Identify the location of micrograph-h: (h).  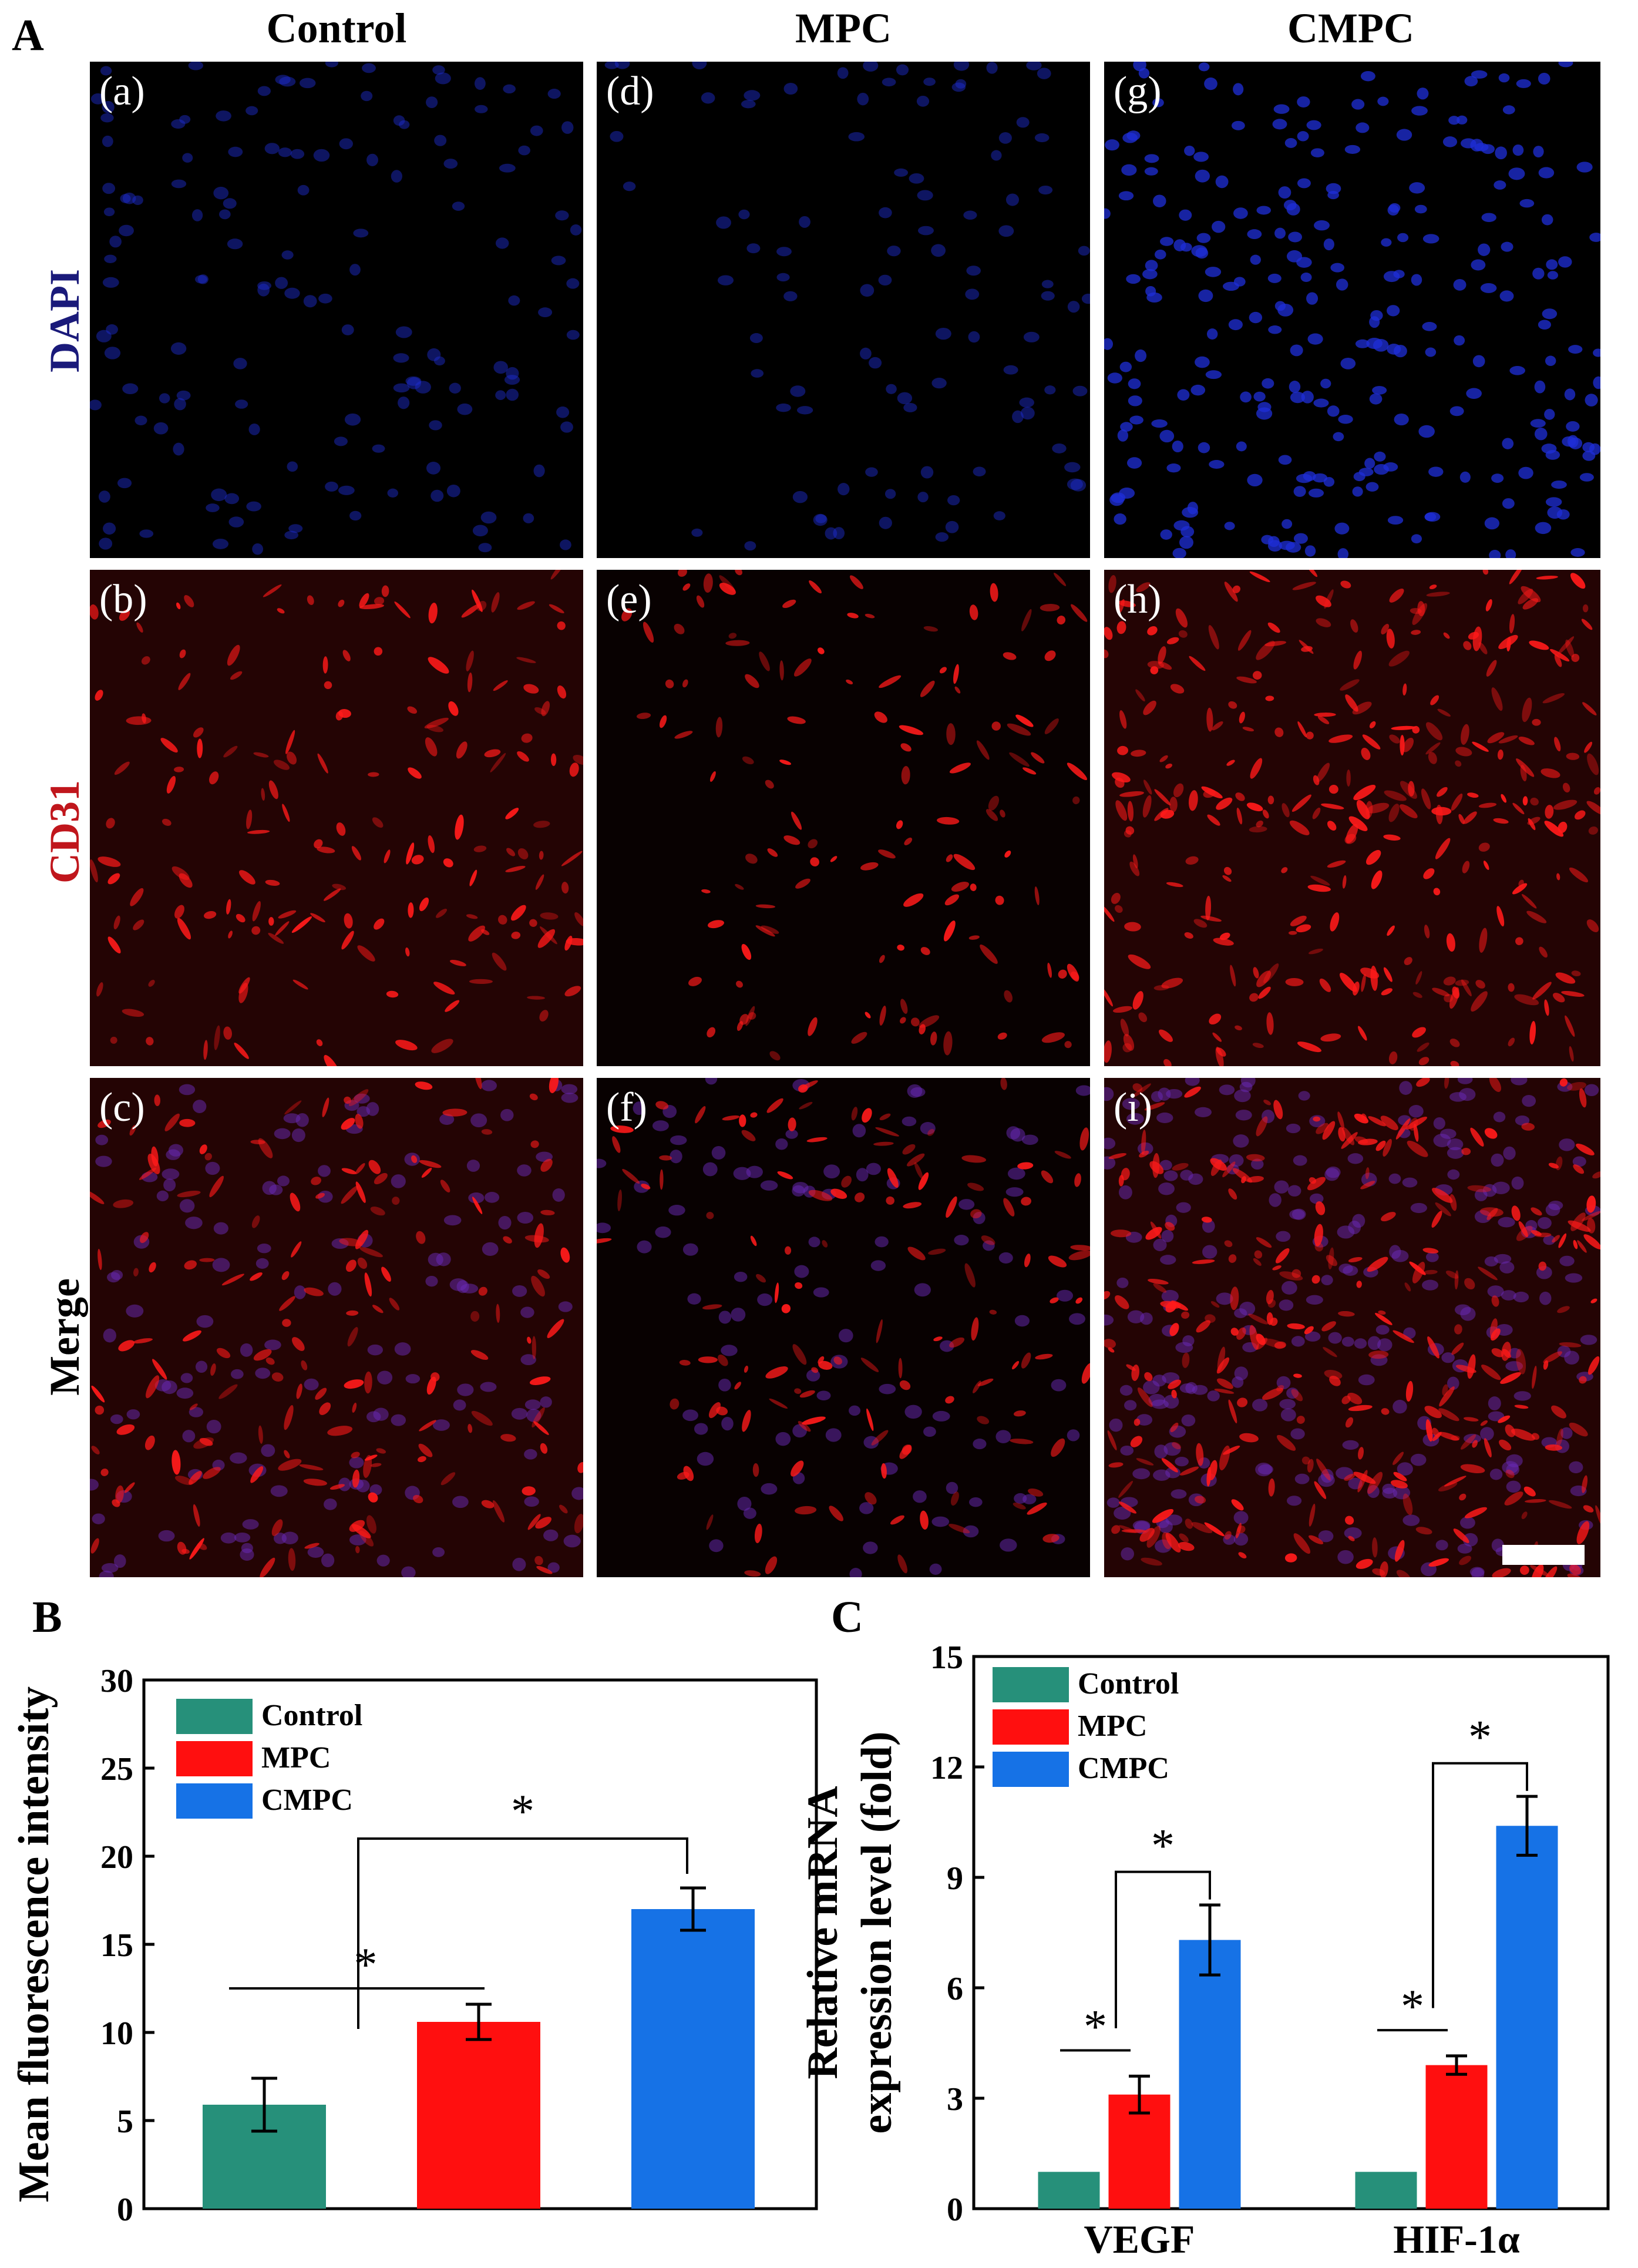
(1352, 818).